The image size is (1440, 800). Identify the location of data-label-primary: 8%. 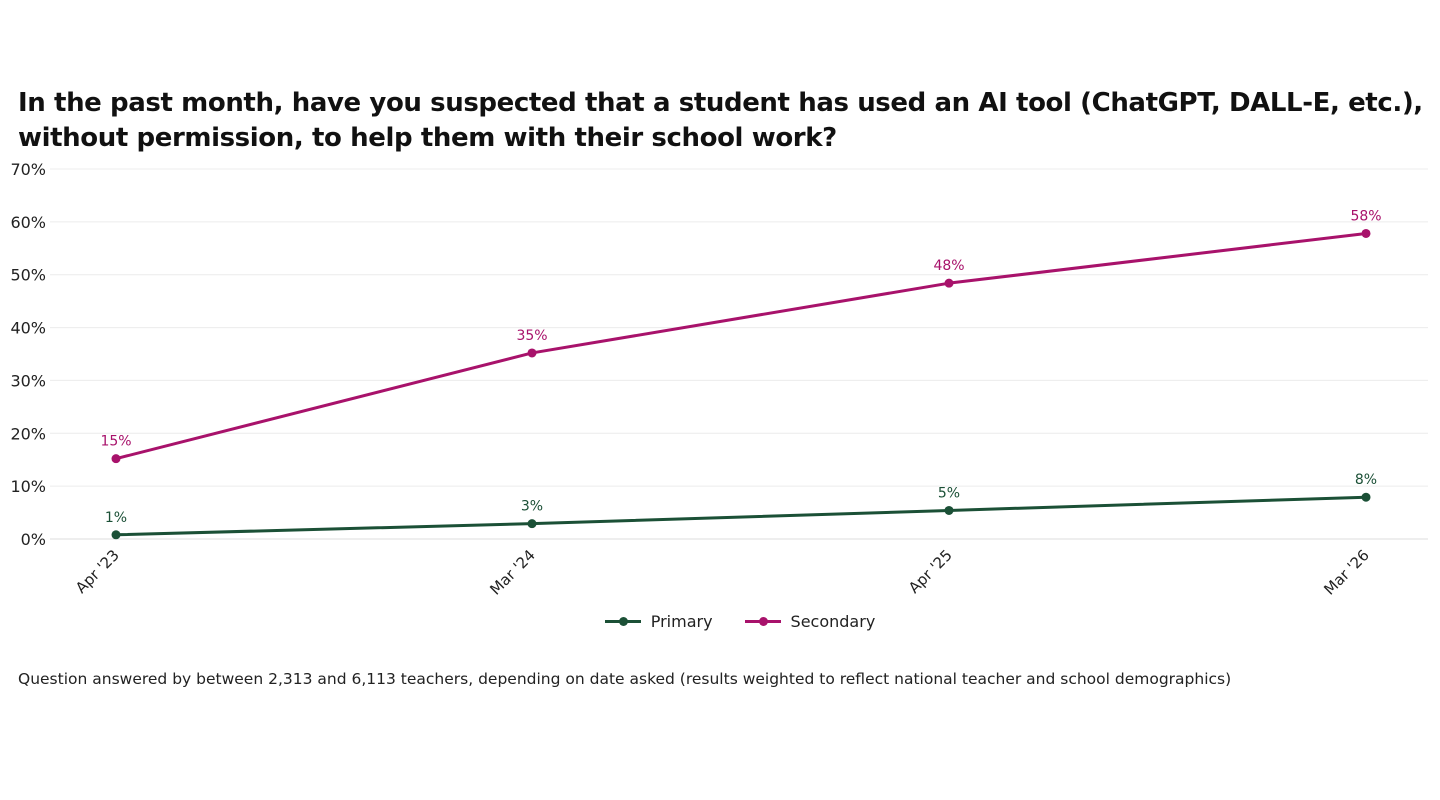
(1366, 480).